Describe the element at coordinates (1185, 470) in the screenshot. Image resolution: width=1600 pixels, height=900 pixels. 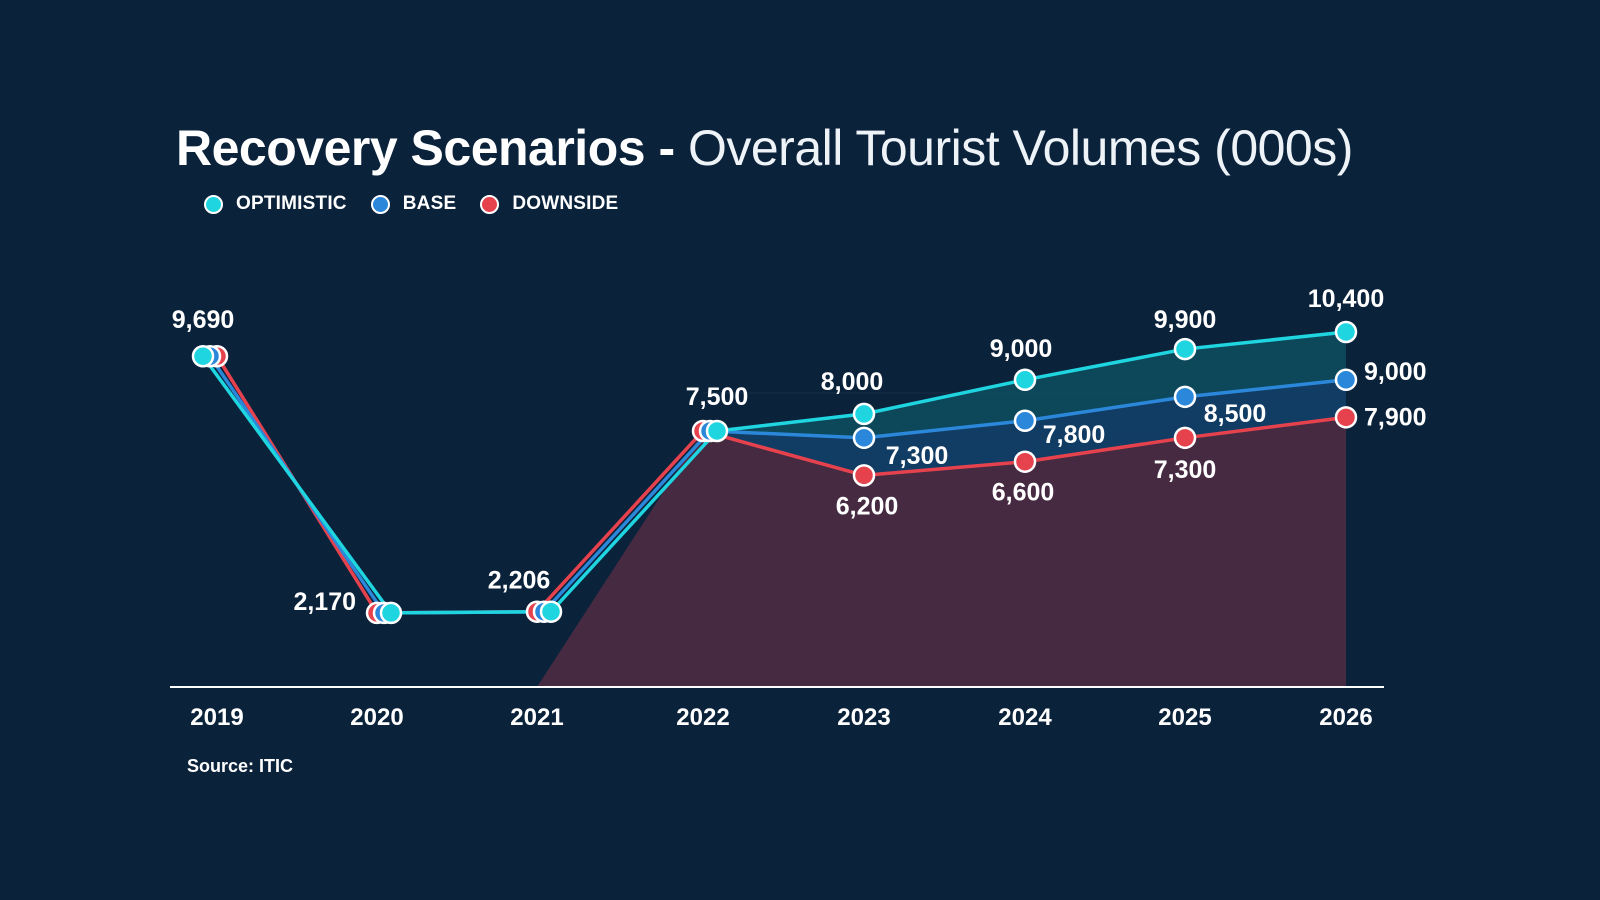
I see `data-label-downside-2025: 7,300` at that location.